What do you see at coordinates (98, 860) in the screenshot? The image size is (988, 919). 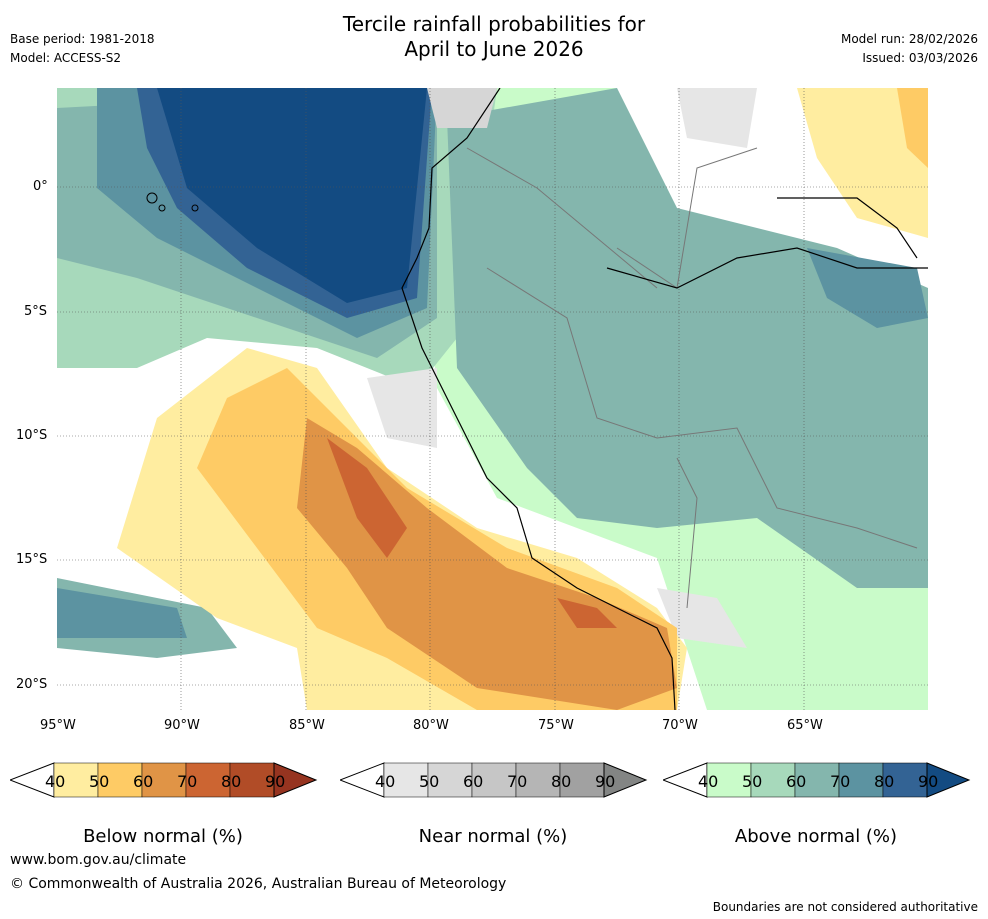 I see `website-url: www.bom.gov.au/climate` at bounding box center [98, 860].